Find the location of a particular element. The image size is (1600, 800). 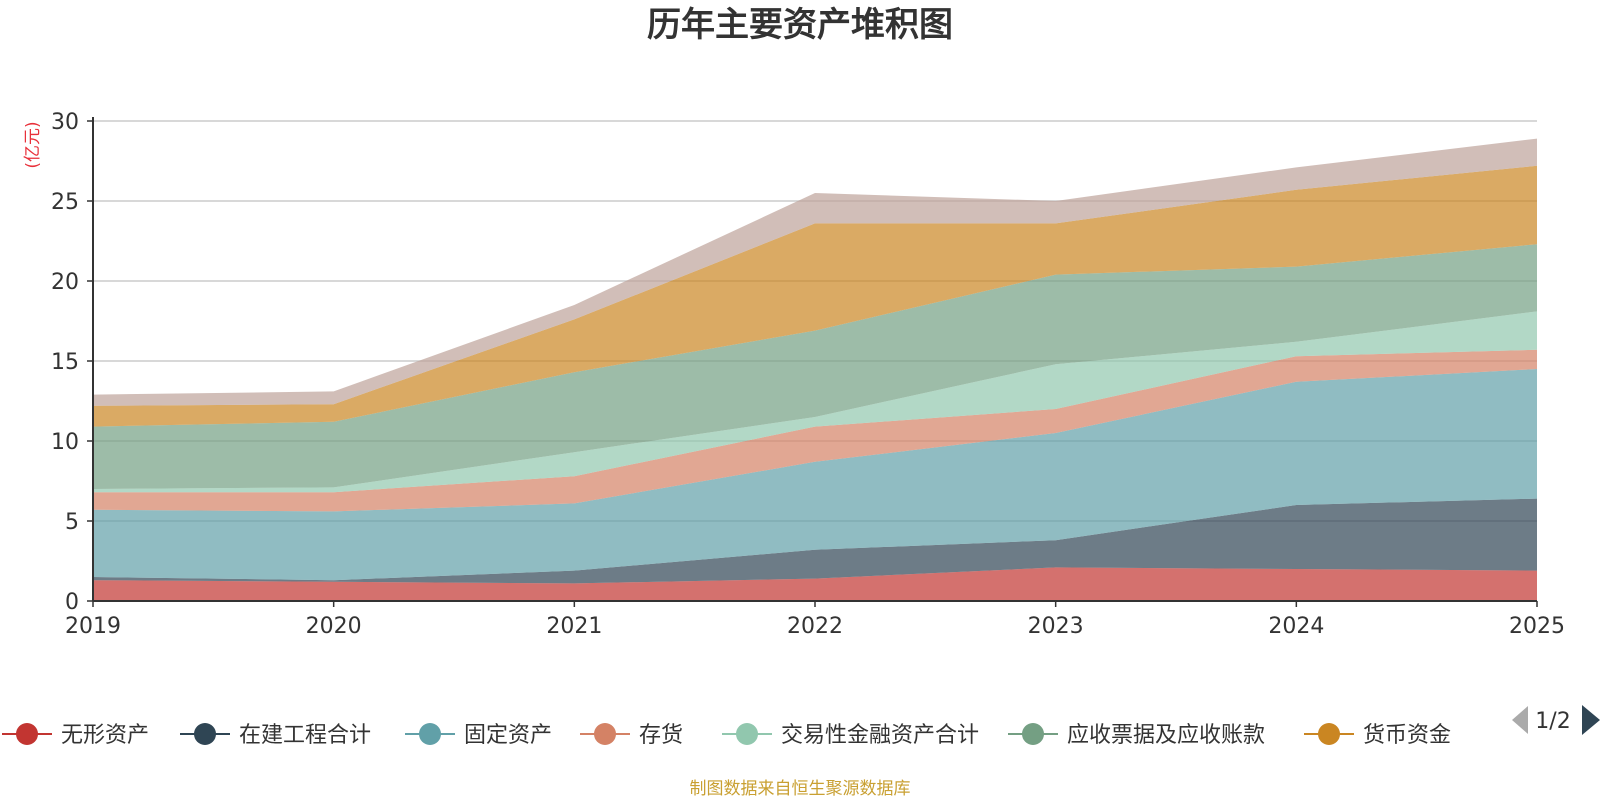

y-tick-label: 0 is located at coordinates (72, 602).